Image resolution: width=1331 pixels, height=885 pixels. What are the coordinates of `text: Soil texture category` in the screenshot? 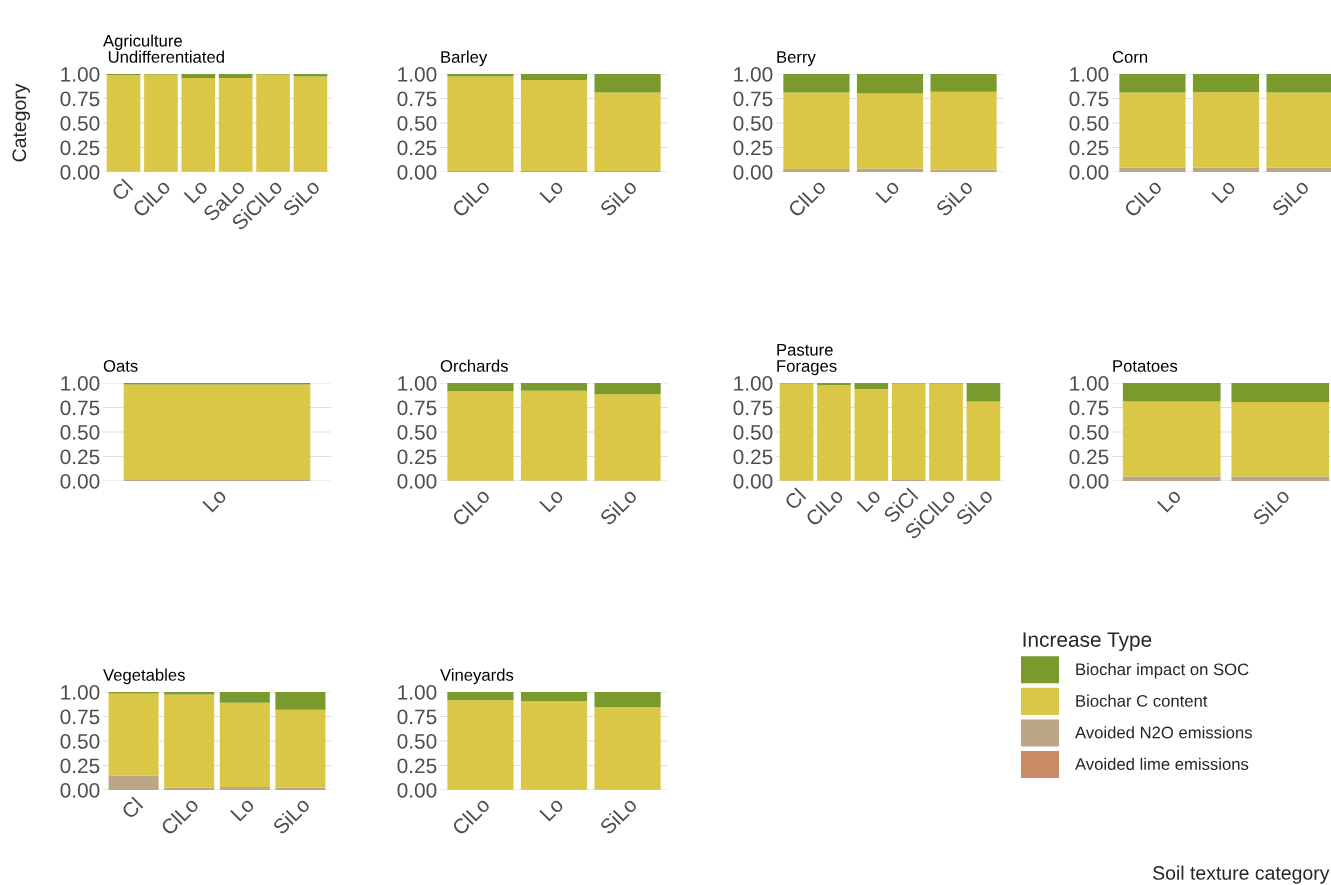 It's located at (1241, 874).